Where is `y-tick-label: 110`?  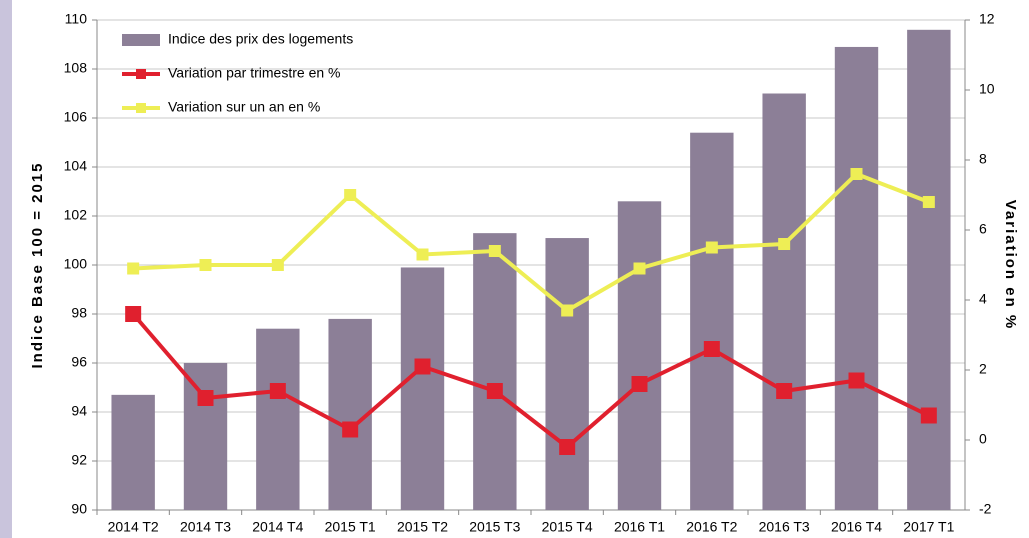 y-tick-label: 110 is located at coordinates (76, 19).